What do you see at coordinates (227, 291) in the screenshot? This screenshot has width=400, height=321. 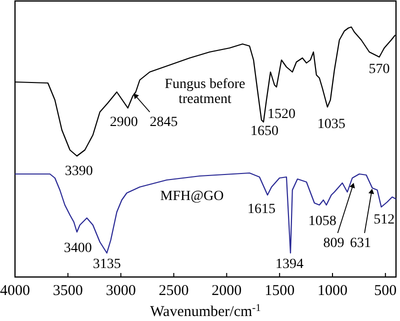 I see `x-tick-label: 2000` at bounding box center [227, 291].